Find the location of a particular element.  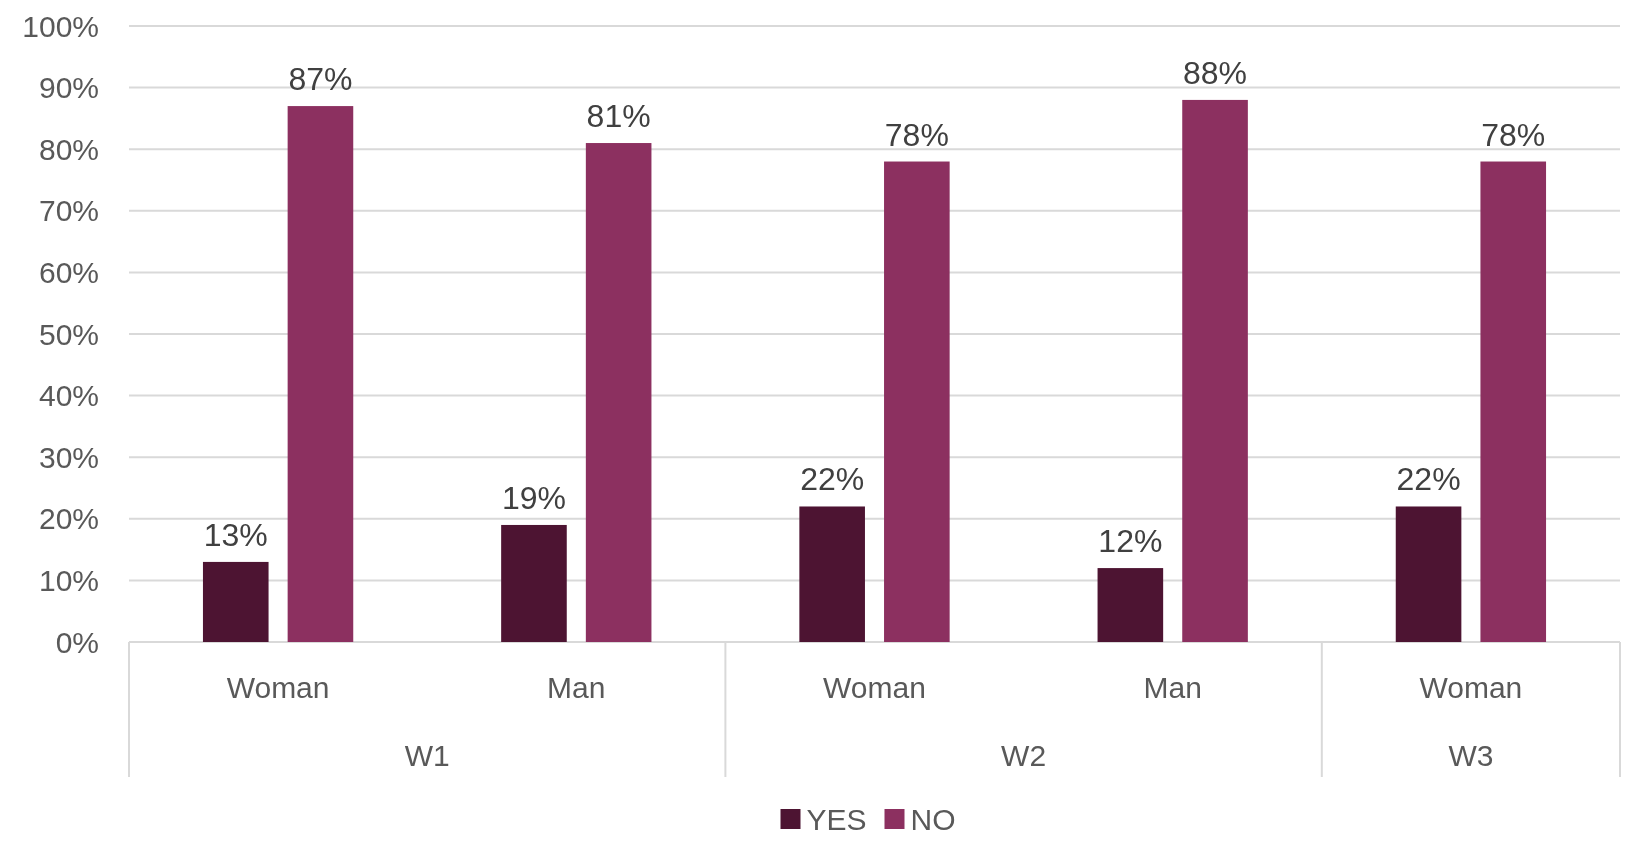

y-tick-label: 30% is located at coordinates (68, 457).